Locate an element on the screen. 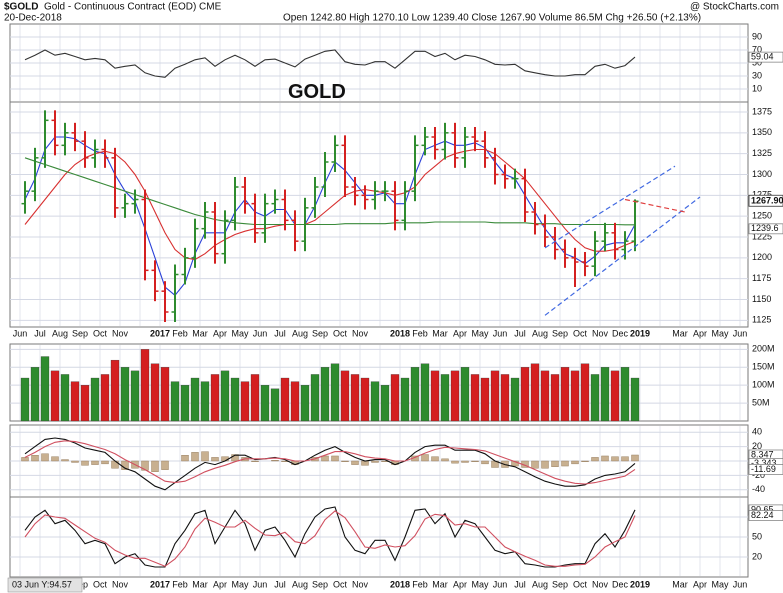 This screenshot has width=783, height=593. x-tick-label: Apr is located at coordinates (220, 584).